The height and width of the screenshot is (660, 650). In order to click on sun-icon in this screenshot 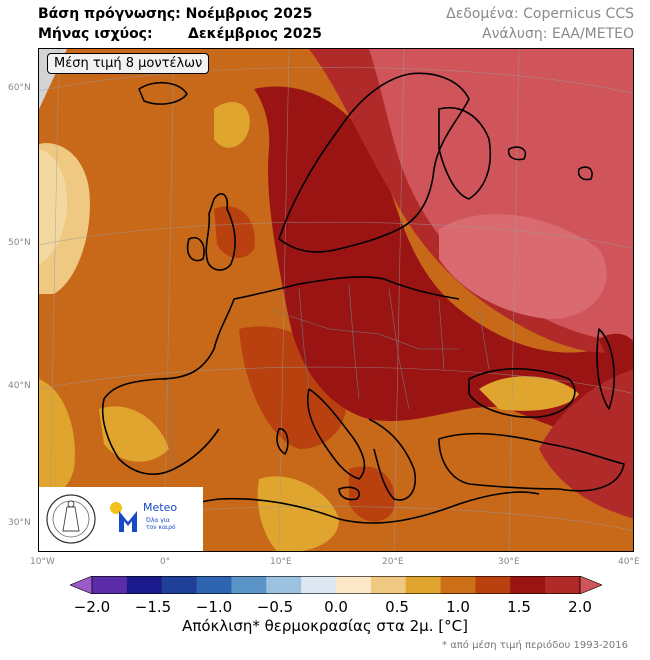, I will do `click(116, 508)`.